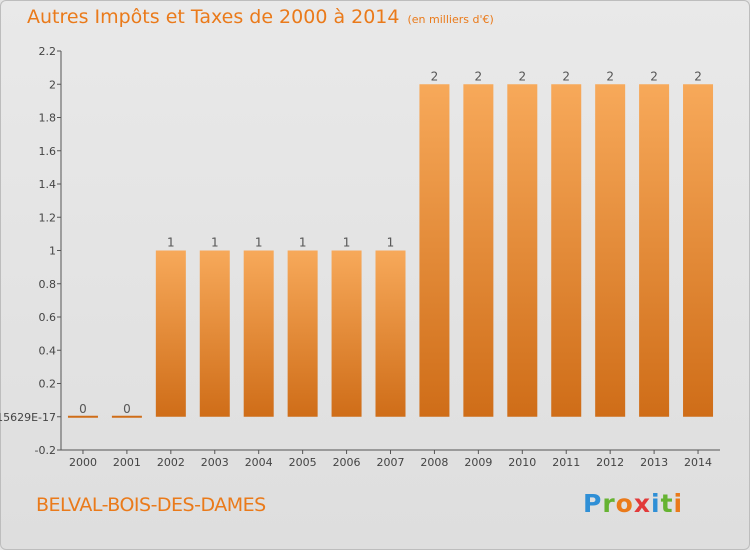  Describe the element at coordinates (302, 333) in the screenshot. I see `bar-2005` at that location.